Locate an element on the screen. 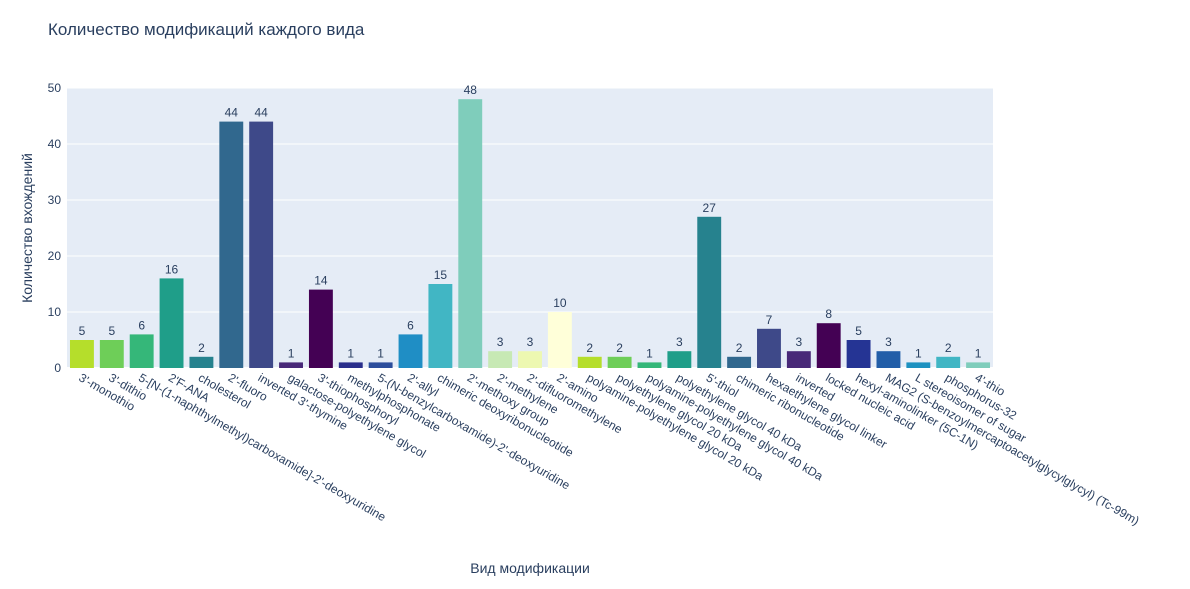 The image size is (1190, 589). y-tick-label: 10 is located at coordinates (55, 312).